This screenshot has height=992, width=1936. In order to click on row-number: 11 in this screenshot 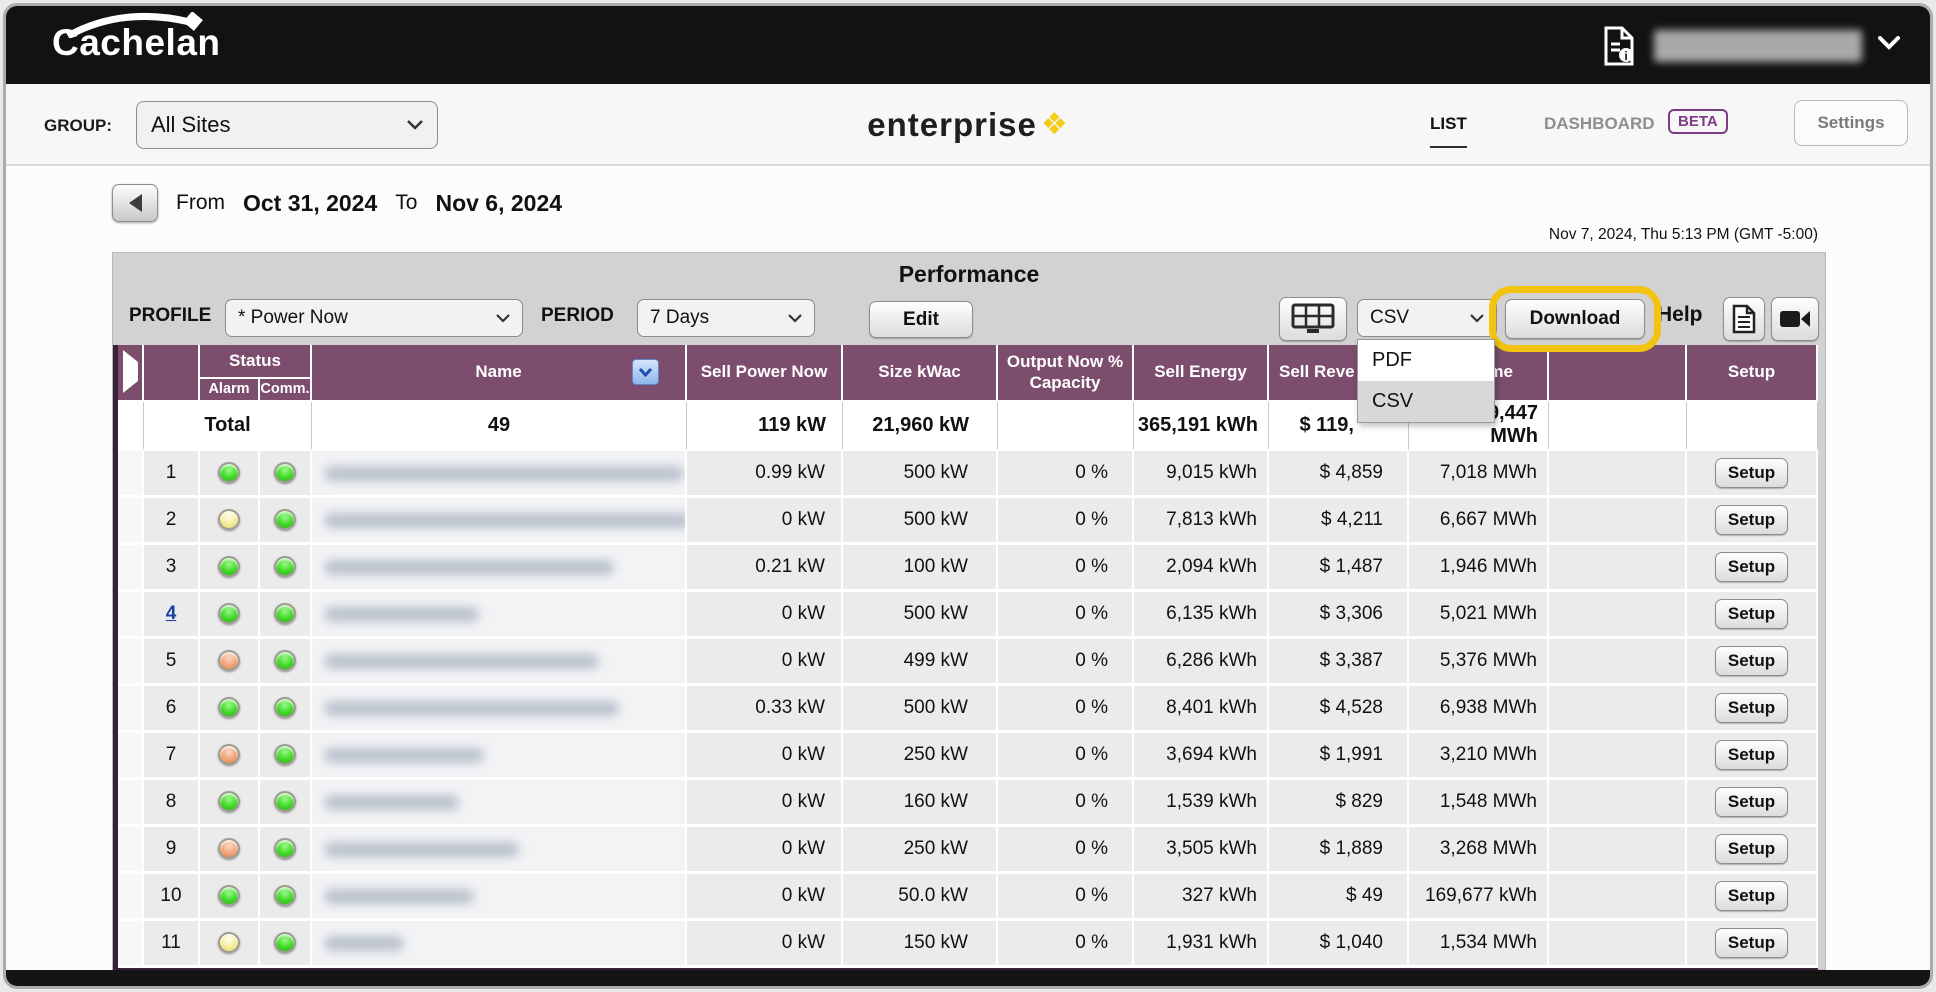, I will do `click(172, 944)`.